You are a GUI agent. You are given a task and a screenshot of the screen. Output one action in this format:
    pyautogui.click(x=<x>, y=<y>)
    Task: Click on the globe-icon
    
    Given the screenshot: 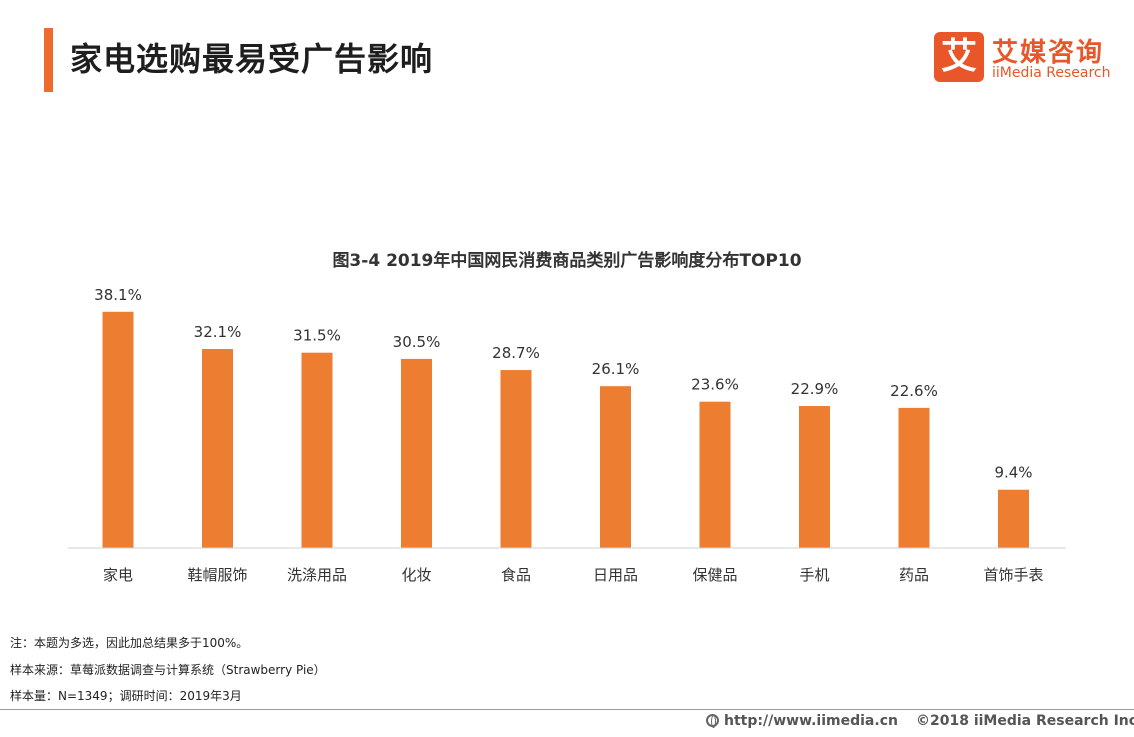 What is the action you would take?
    pyautogui.click(x=712, y=721)
    